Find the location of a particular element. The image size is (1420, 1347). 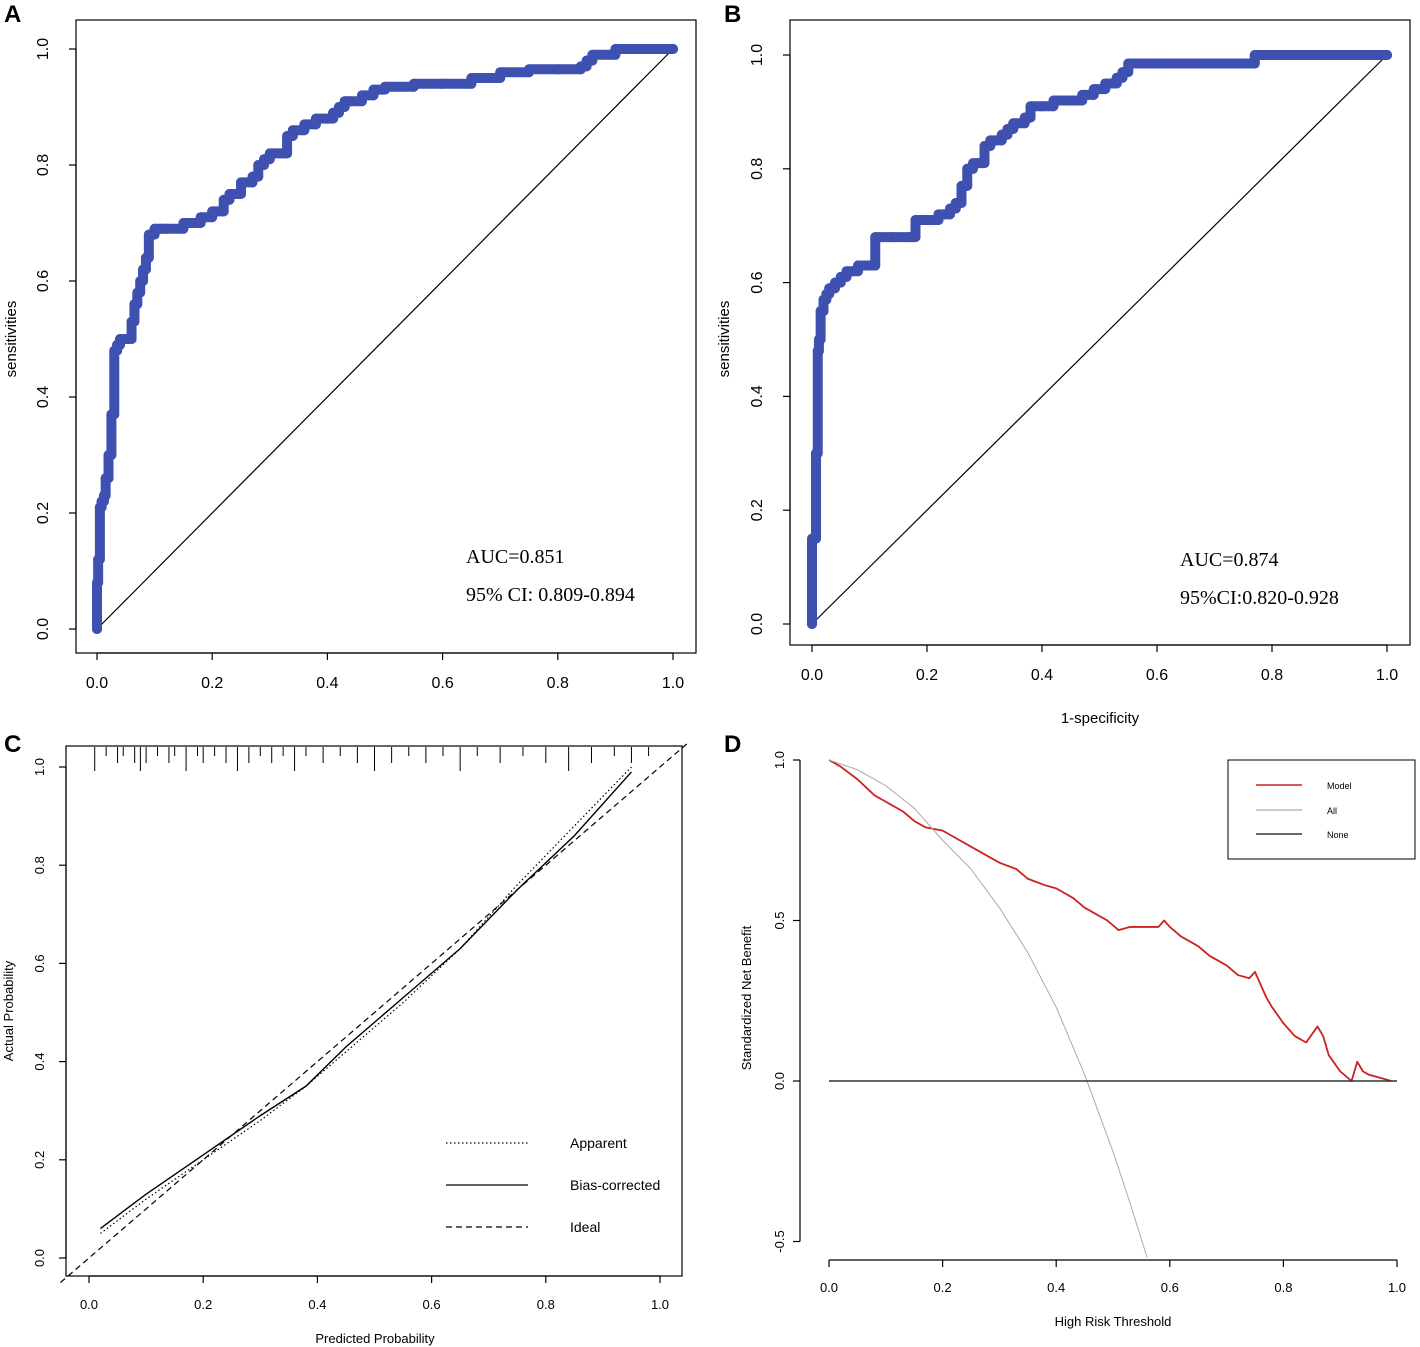

panel-a-y-label: sensitivities is located at coordinates (11, 339).